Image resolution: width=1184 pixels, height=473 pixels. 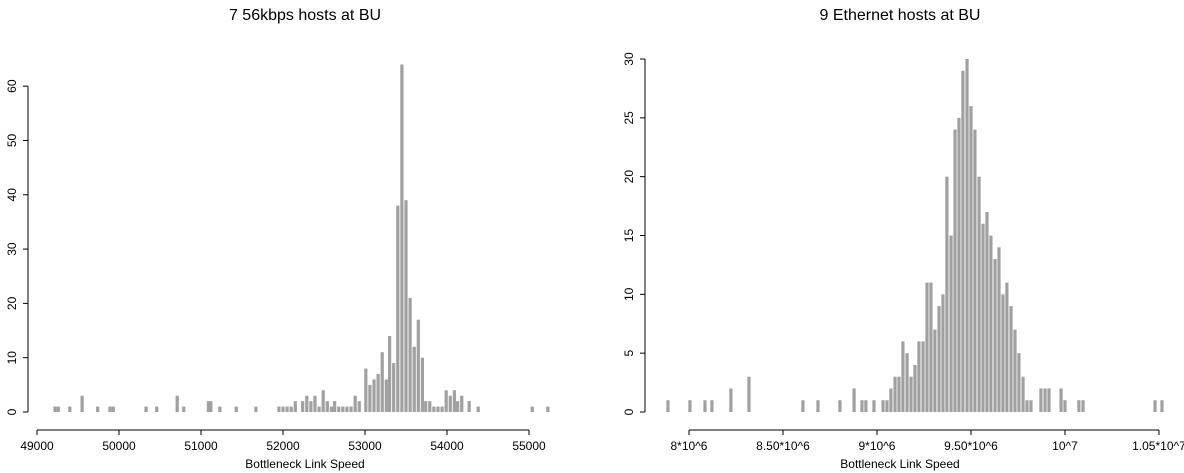 I want to click on x-tick-label: 53000, so click(x=365, y=446).